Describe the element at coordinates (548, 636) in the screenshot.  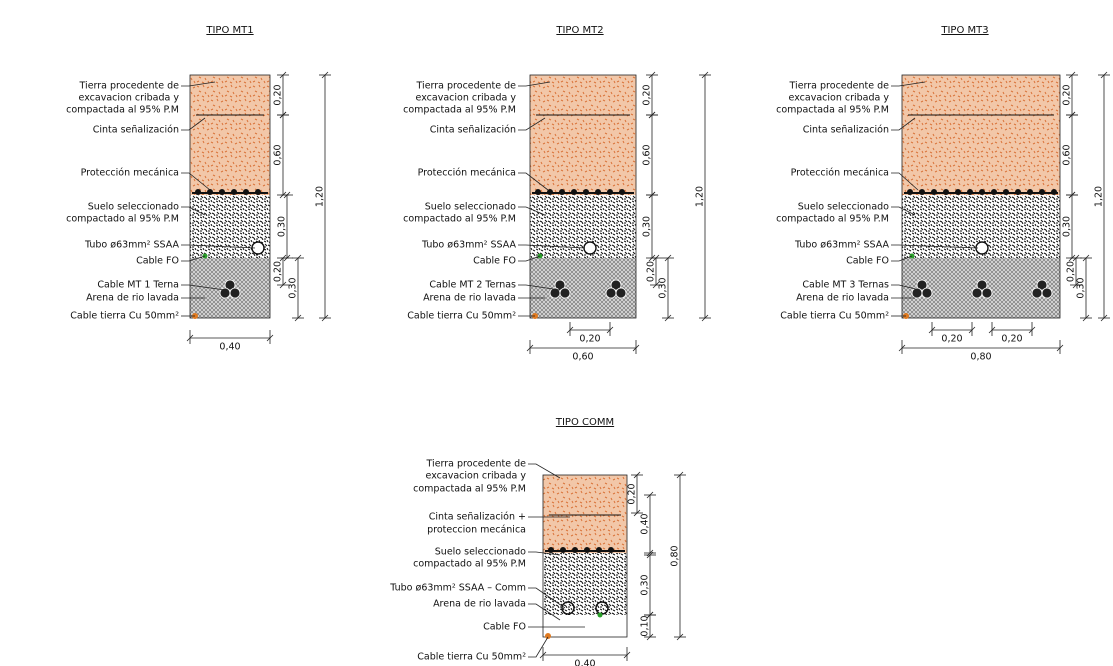
I see `earth-cable` at that location.